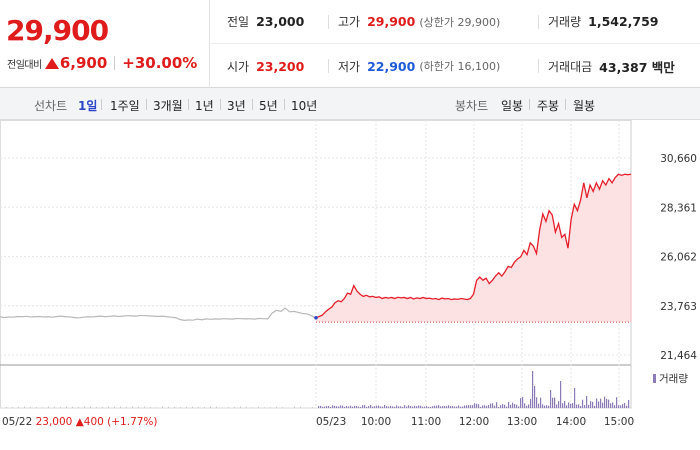 The width and height of the screenshot is (700, 450). Describe the element at coordinates (391, 66) in the screenshot. I see `low-value: 22,900` at that location.